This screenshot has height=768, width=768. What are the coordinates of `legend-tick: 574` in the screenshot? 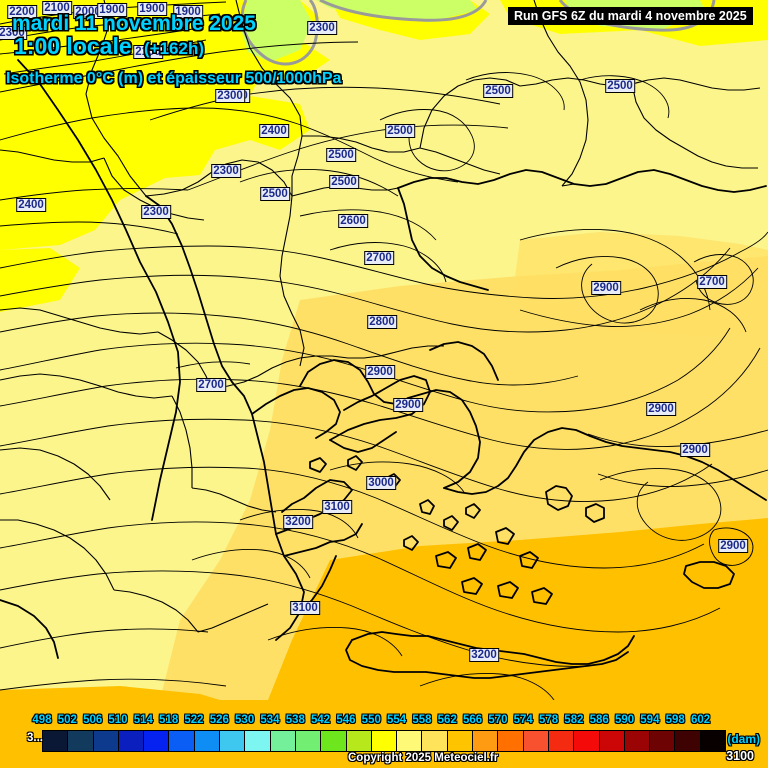 It's located at (531, 721).